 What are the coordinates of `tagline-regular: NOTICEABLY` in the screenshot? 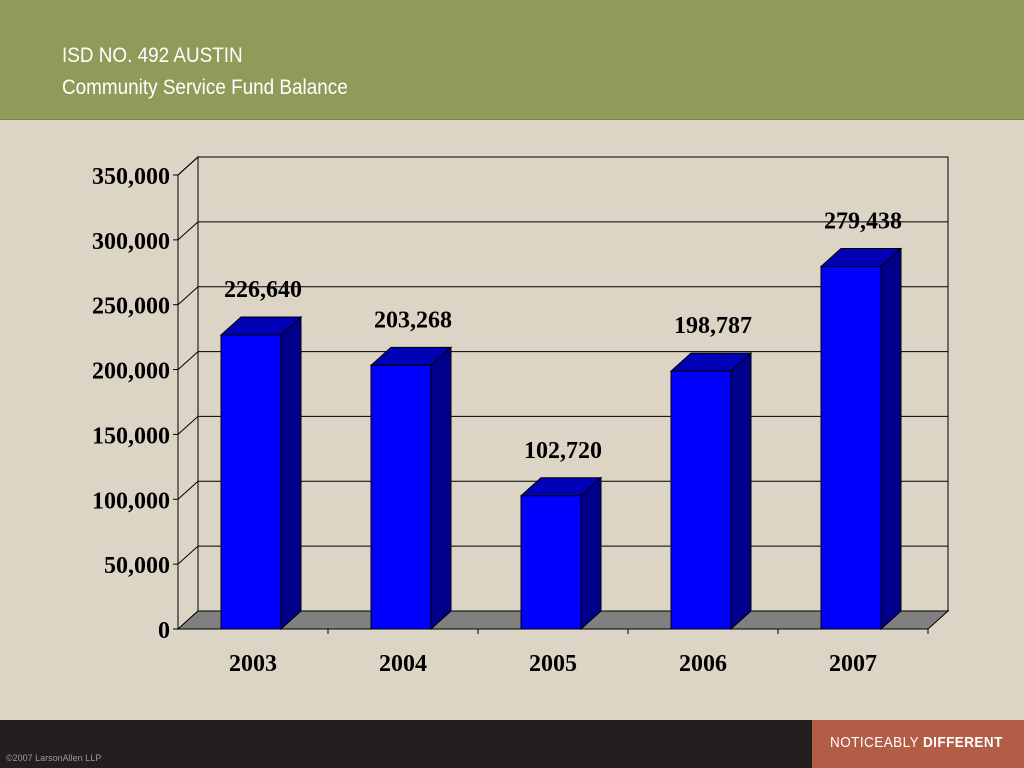 It's located at (876, 742).